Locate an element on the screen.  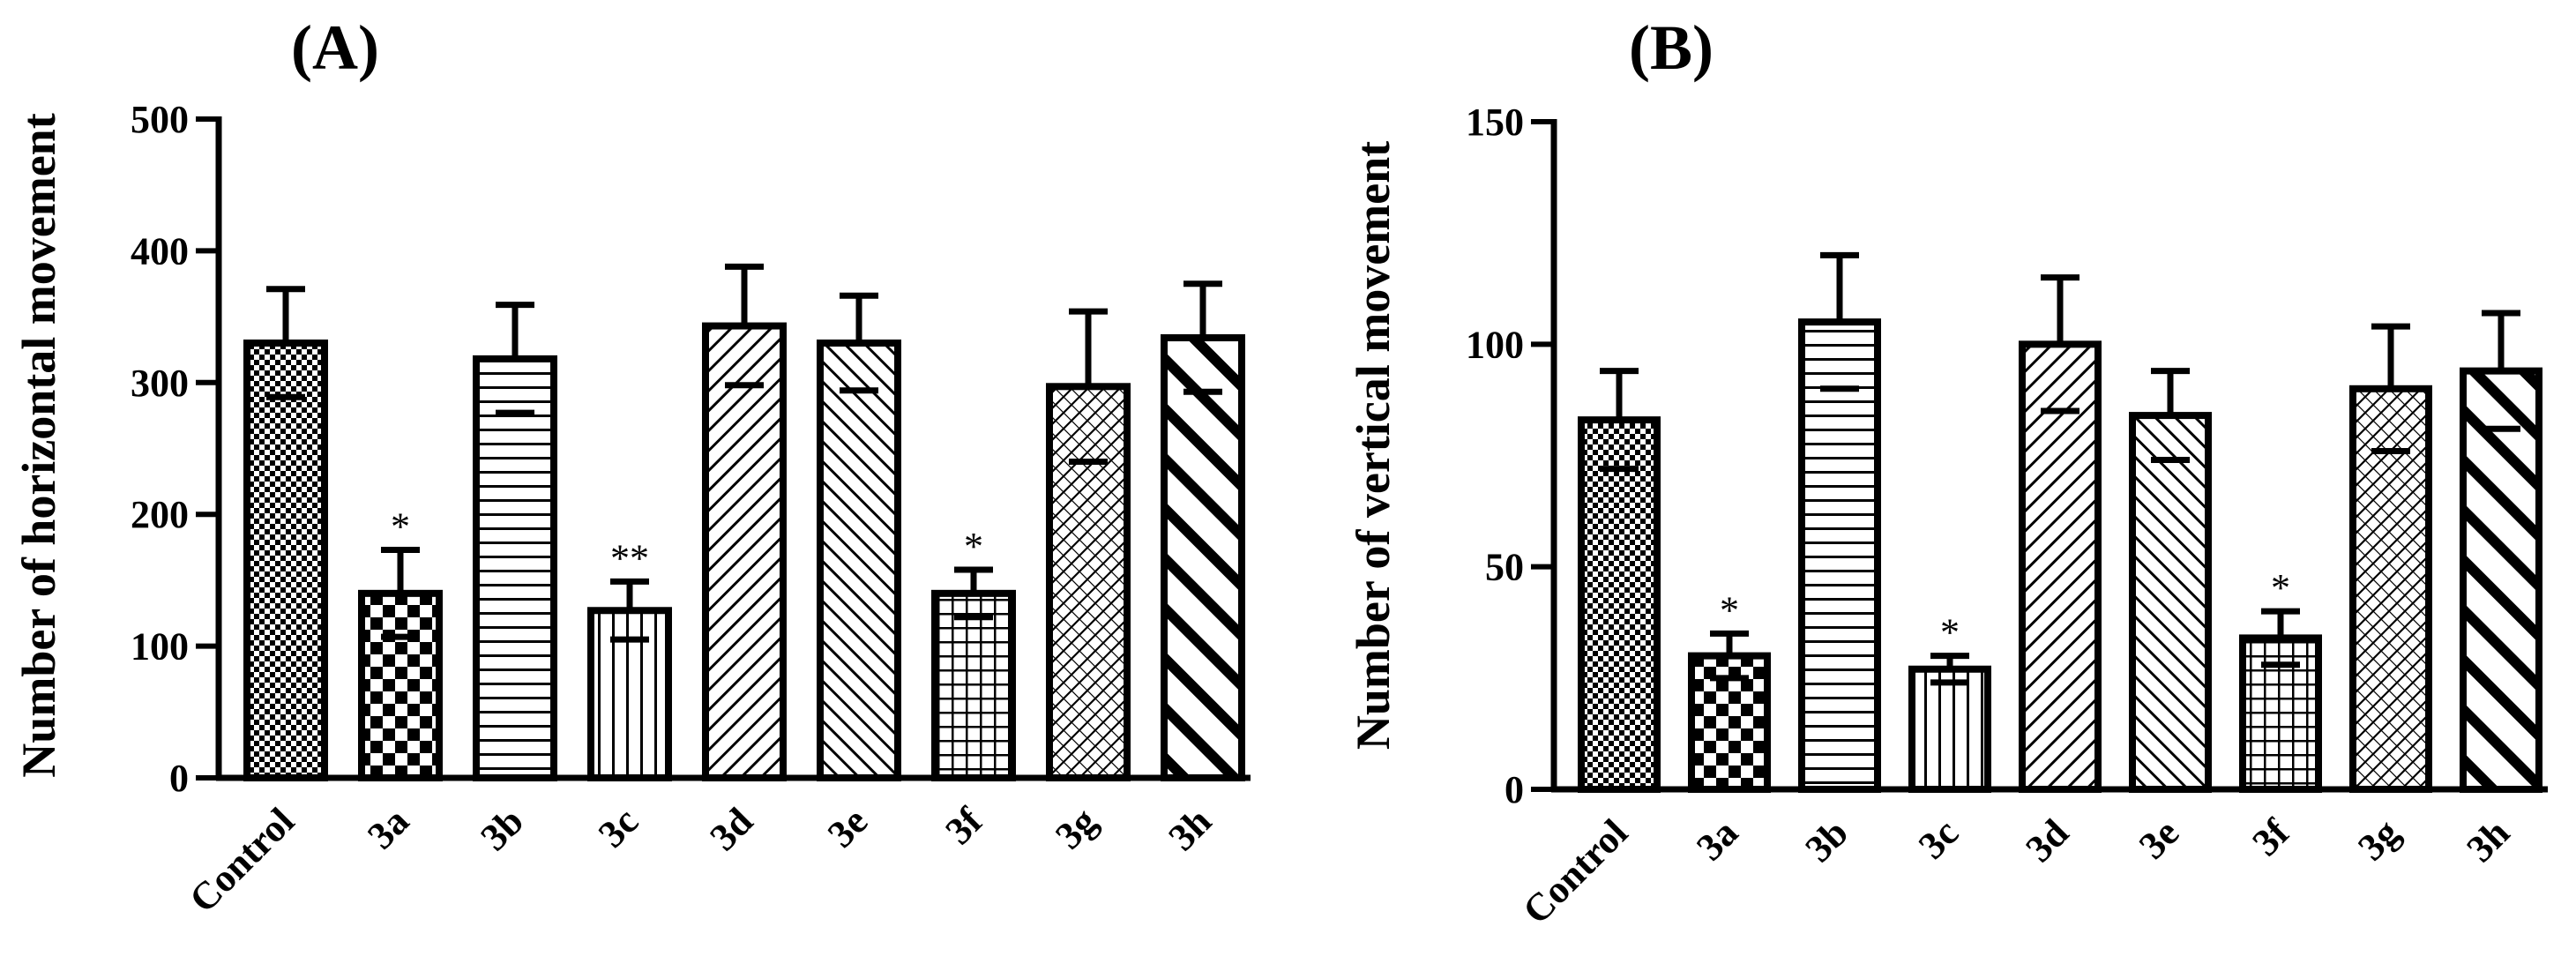
panel-b-label: (B) is located at coordinates (1671, 47).